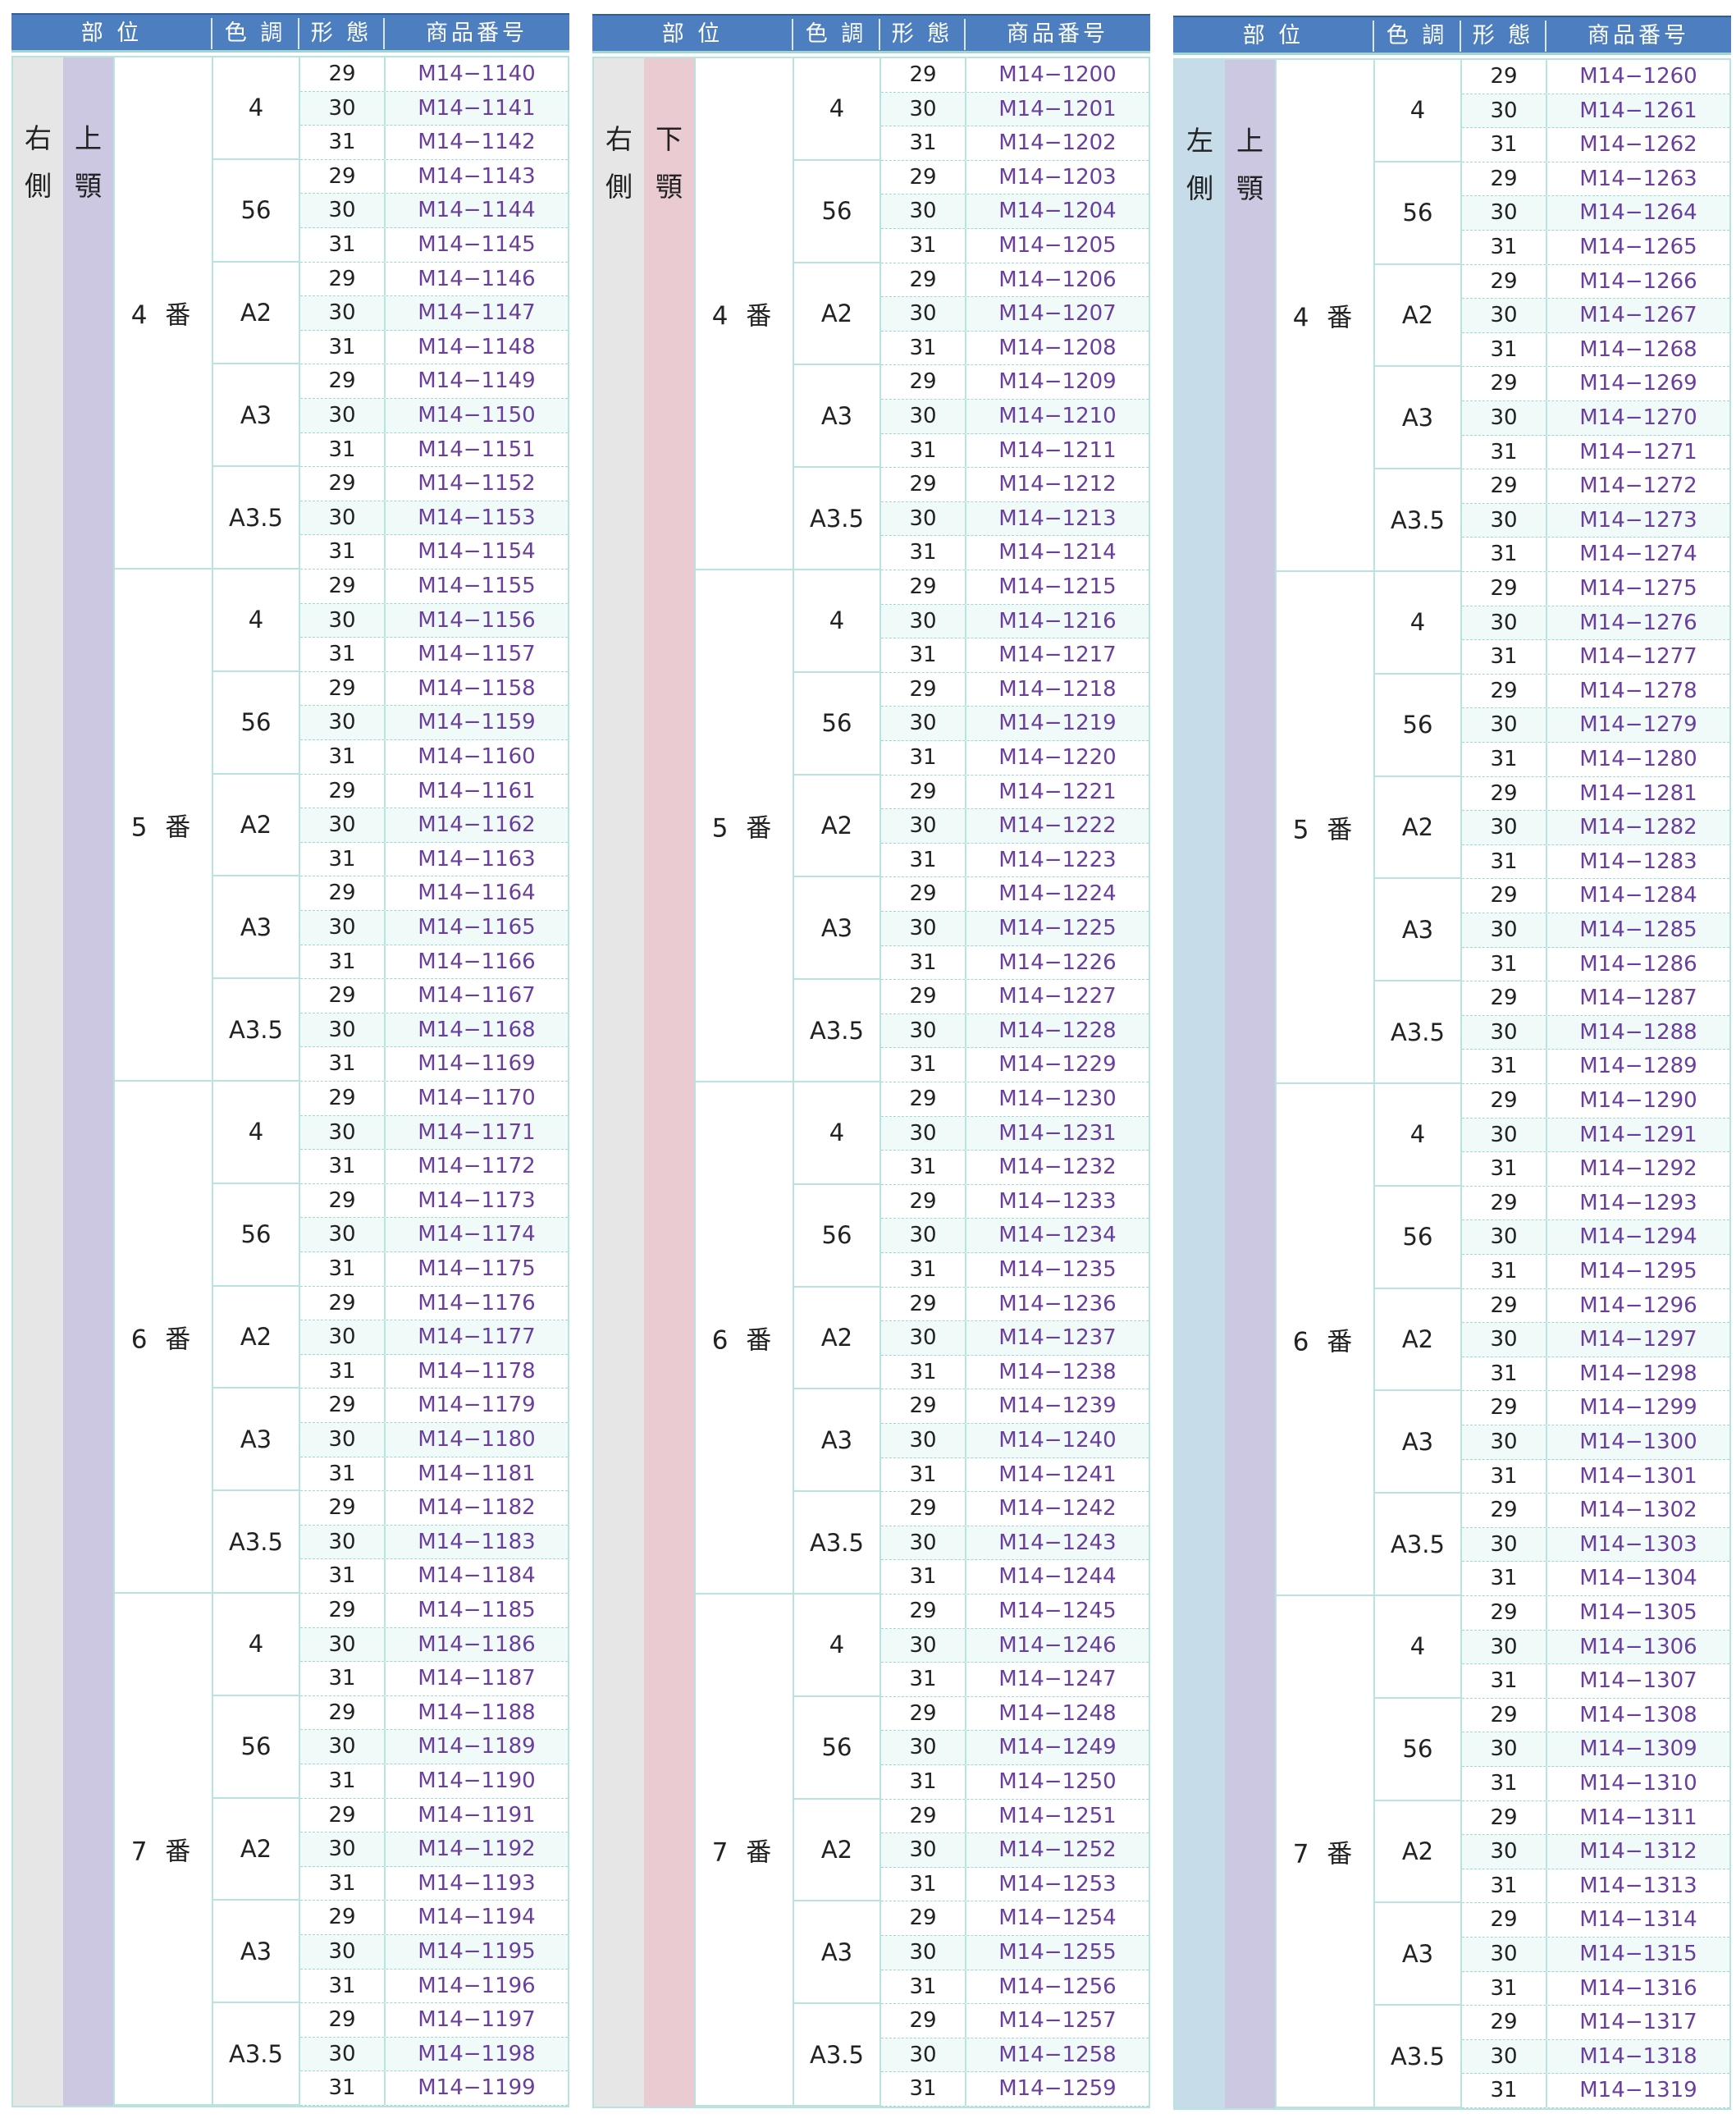 This screenshot has width=1736, height=2123. What do you see at coordinates (1015, 1782) in the screenshot?
I see `table-row: 31 M14−1250` at bounding box center [1015, 1782].